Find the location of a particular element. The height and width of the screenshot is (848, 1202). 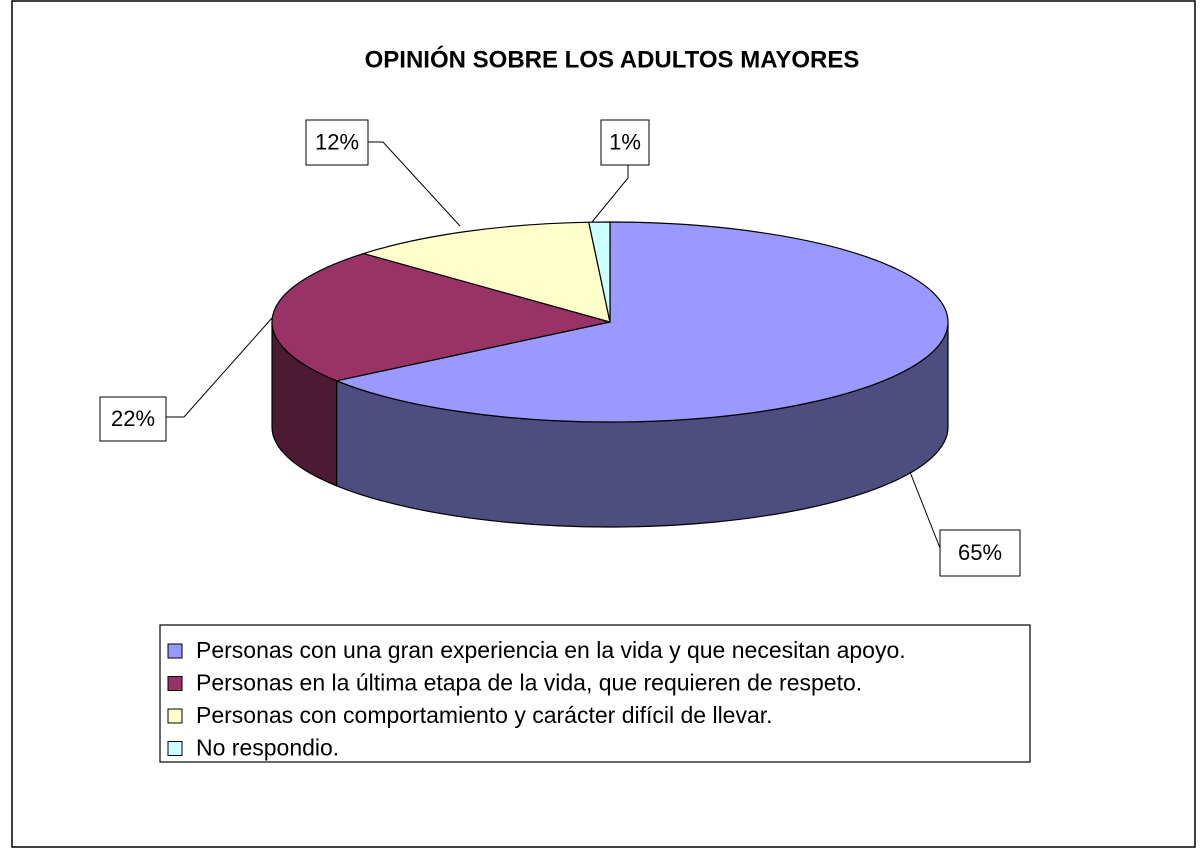

chart-title: OPINIÓN SOBRE LOS ADULTOS MAYORES is located at coordinates (612, 59).